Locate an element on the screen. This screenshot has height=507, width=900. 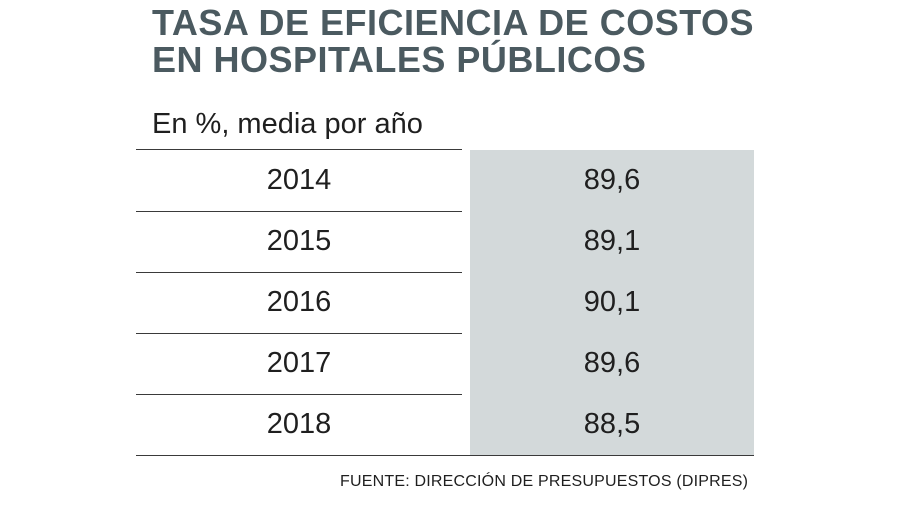
chart-subtitle: En %, media por año is located at coordinates (287, 124).